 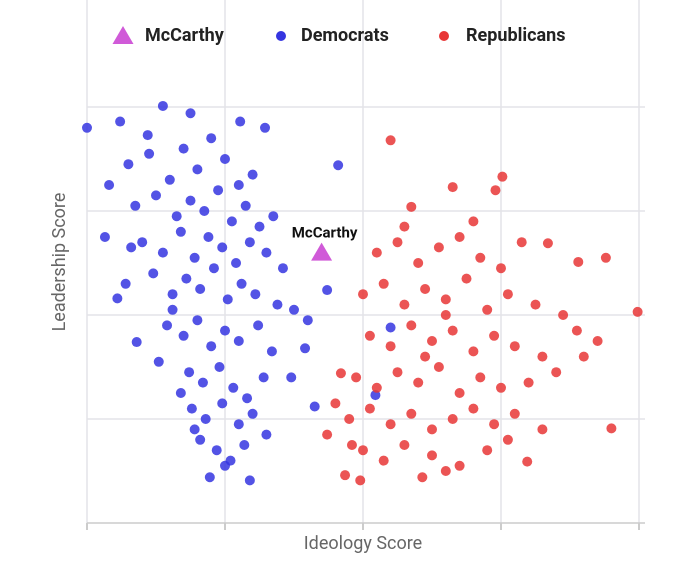 What do you see at coordinates (185, 35) in the screenshot?
I see `legend-label: McCarthy` at bounding box center [185, 35].